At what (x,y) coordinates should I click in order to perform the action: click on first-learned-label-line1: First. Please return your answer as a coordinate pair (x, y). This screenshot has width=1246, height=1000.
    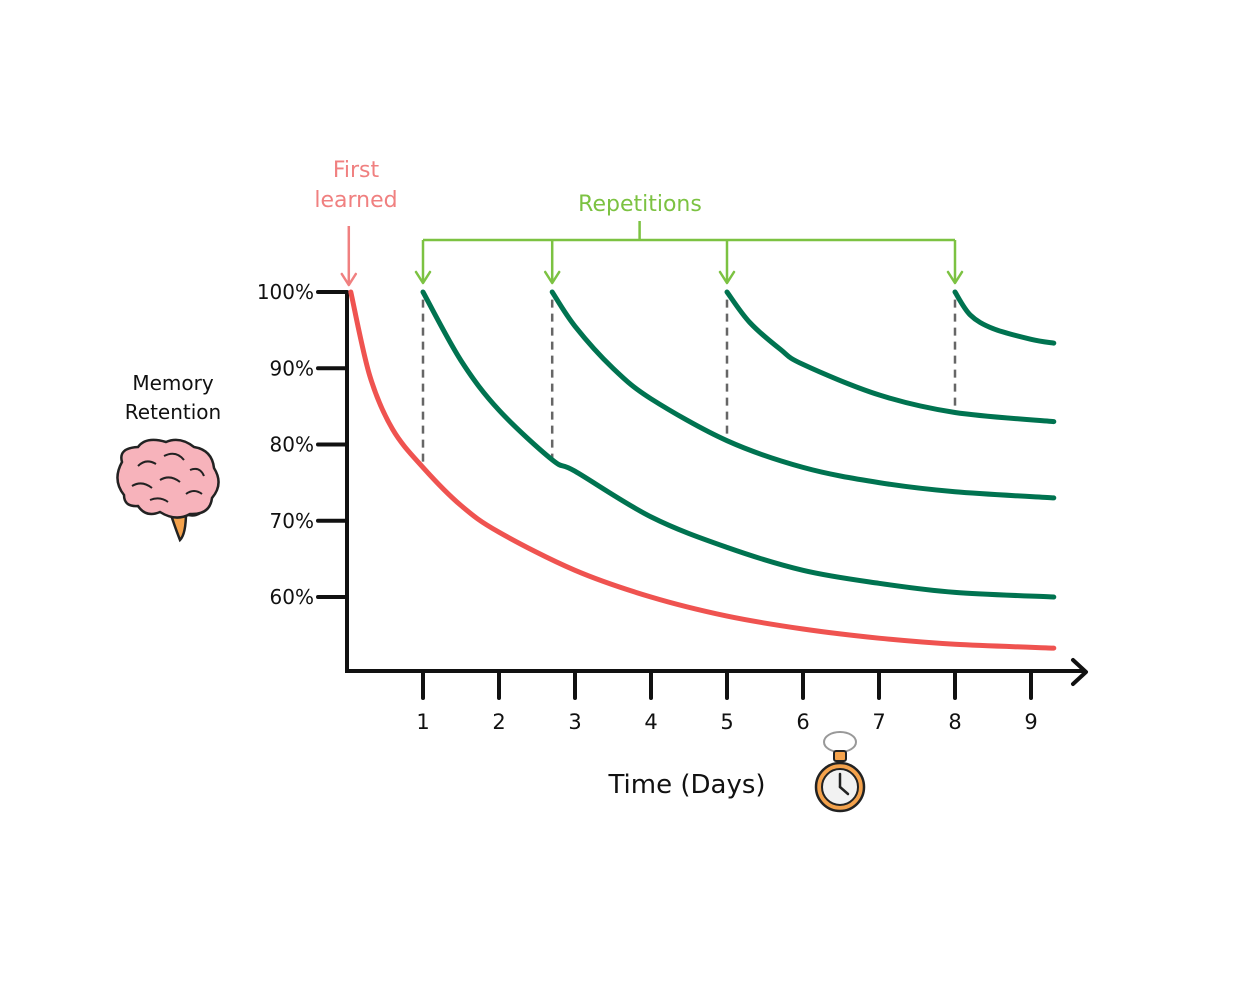
    Looking at the image, I should click on (356, 170).